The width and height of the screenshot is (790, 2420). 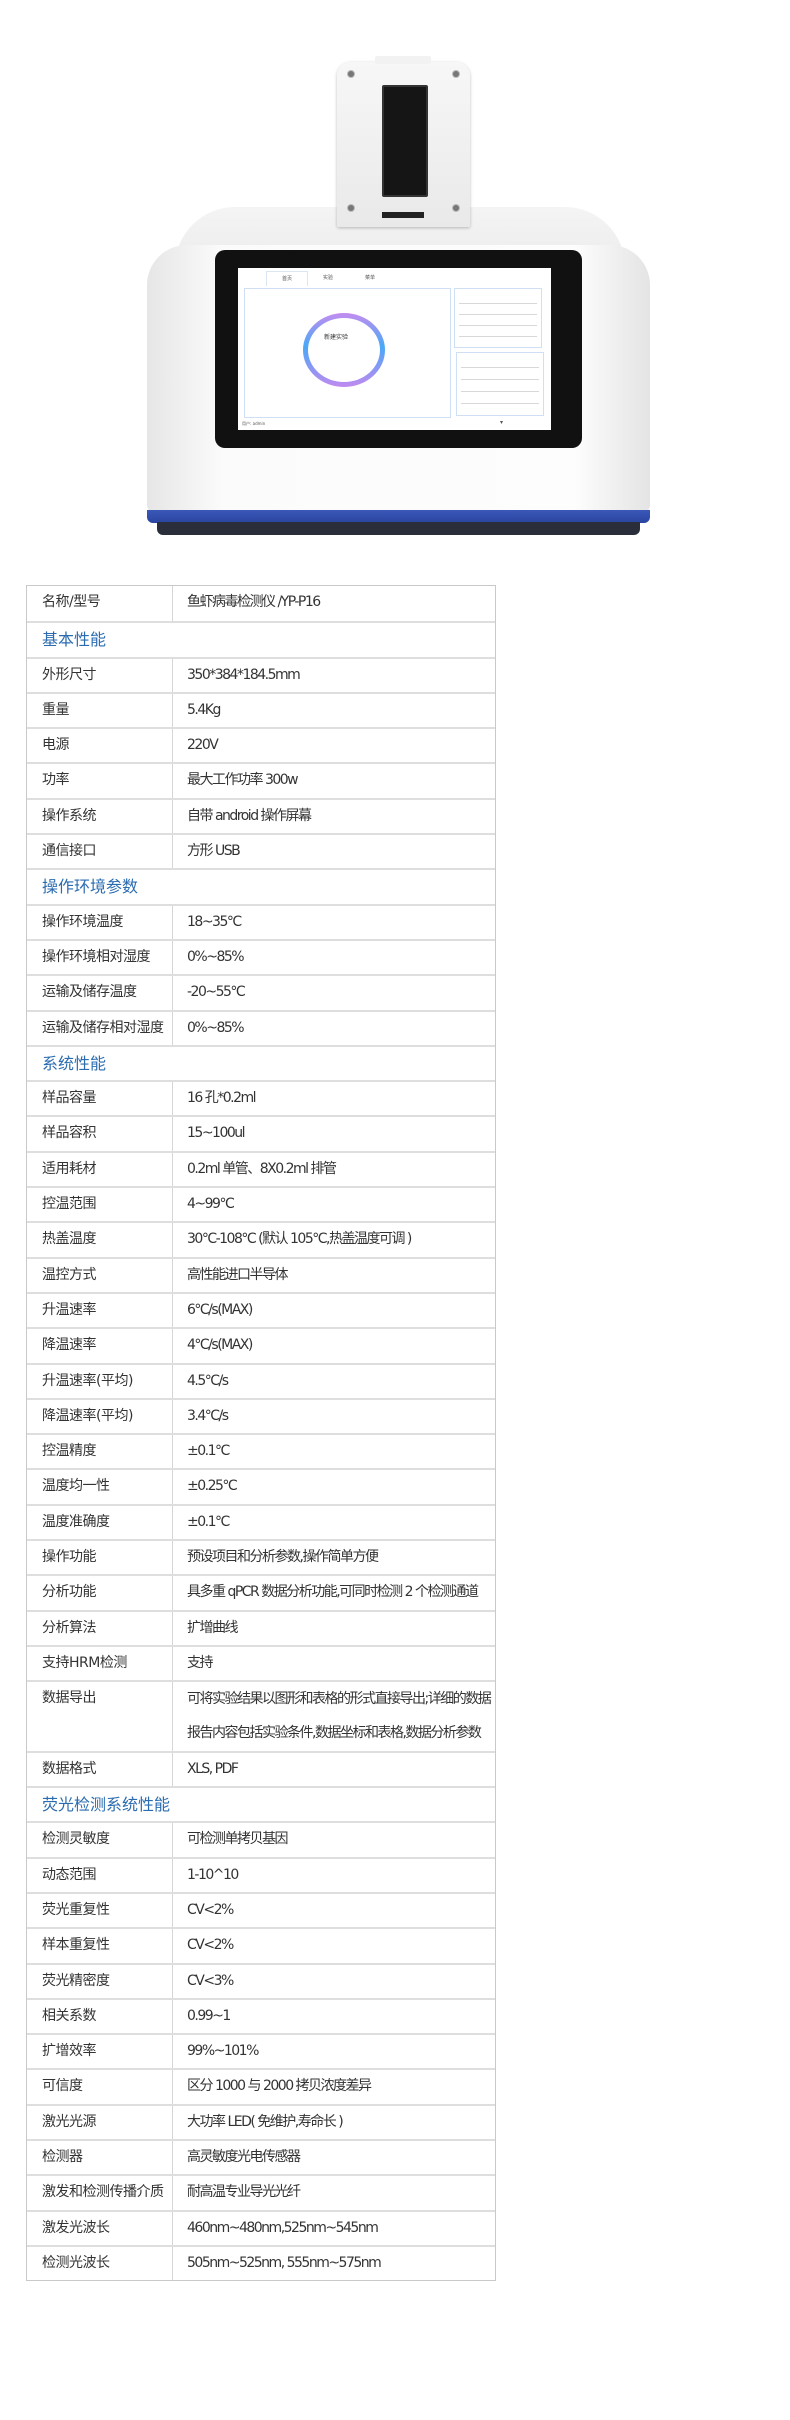 I want to click on spec-value: 18~35°C, so click(x=334, y=922).